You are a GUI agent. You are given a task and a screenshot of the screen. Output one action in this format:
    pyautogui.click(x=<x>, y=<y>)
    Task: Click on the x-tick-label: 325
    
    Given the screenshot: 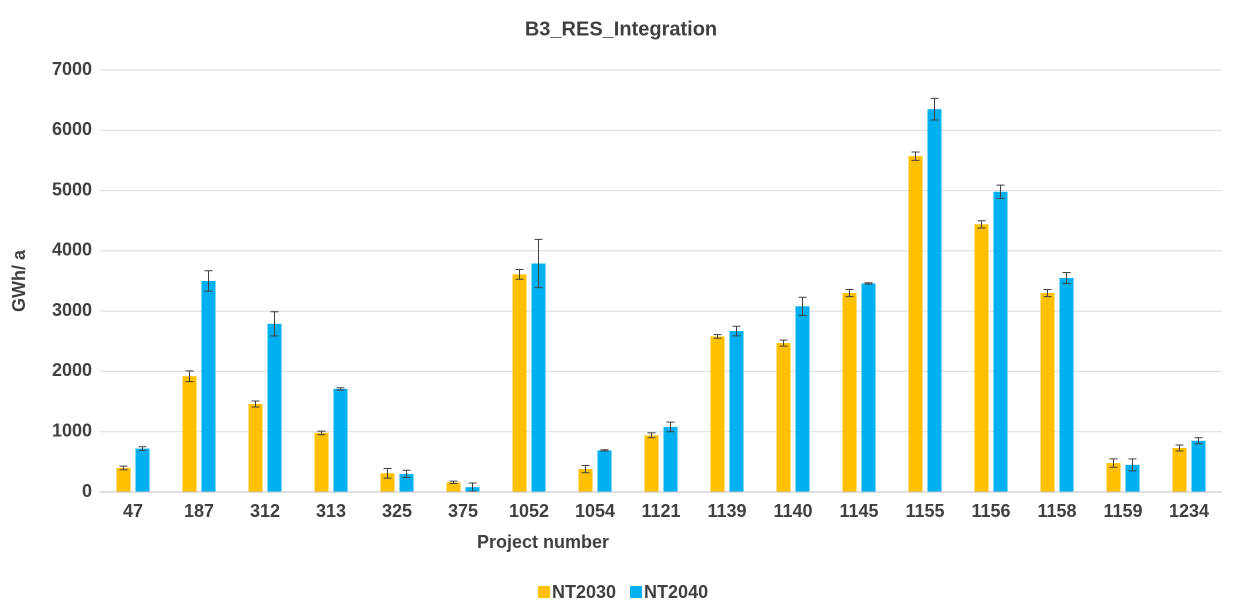 What is the action you would take?
    pyautogui.click(x=397, y=511)
    